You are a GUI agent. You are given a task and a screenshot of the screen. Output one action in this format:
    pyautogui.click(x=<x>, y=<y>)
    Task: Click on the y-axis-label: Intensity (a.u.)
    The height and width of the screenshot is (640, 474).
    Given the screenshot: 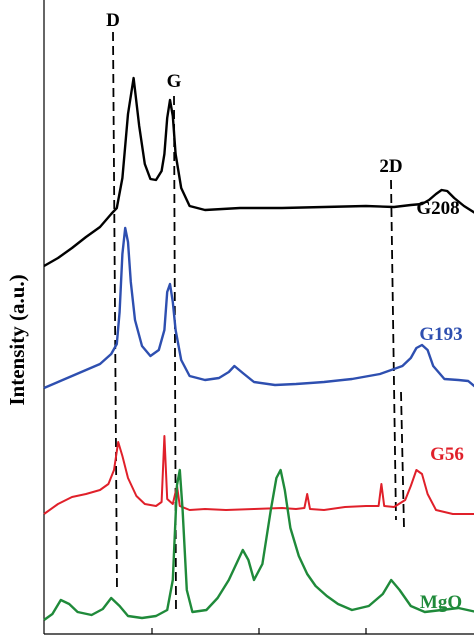 What is the action you would take?
    pyautogui.click(x=17, y=339)
    